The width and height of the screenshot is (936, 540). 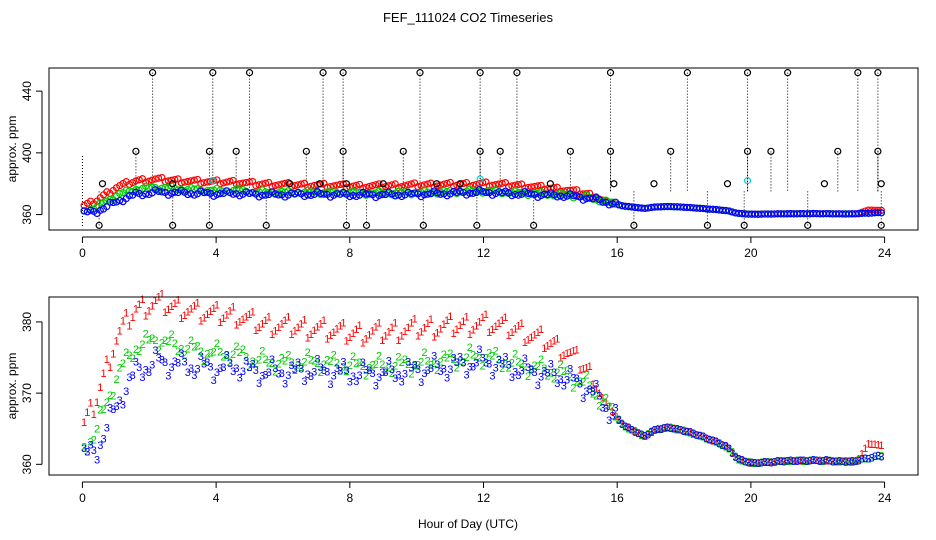 What do you see at coordinates (618, 253) in the screenshot?
I see `top-x-tick-label: 16` at bounding box center [618, 253].